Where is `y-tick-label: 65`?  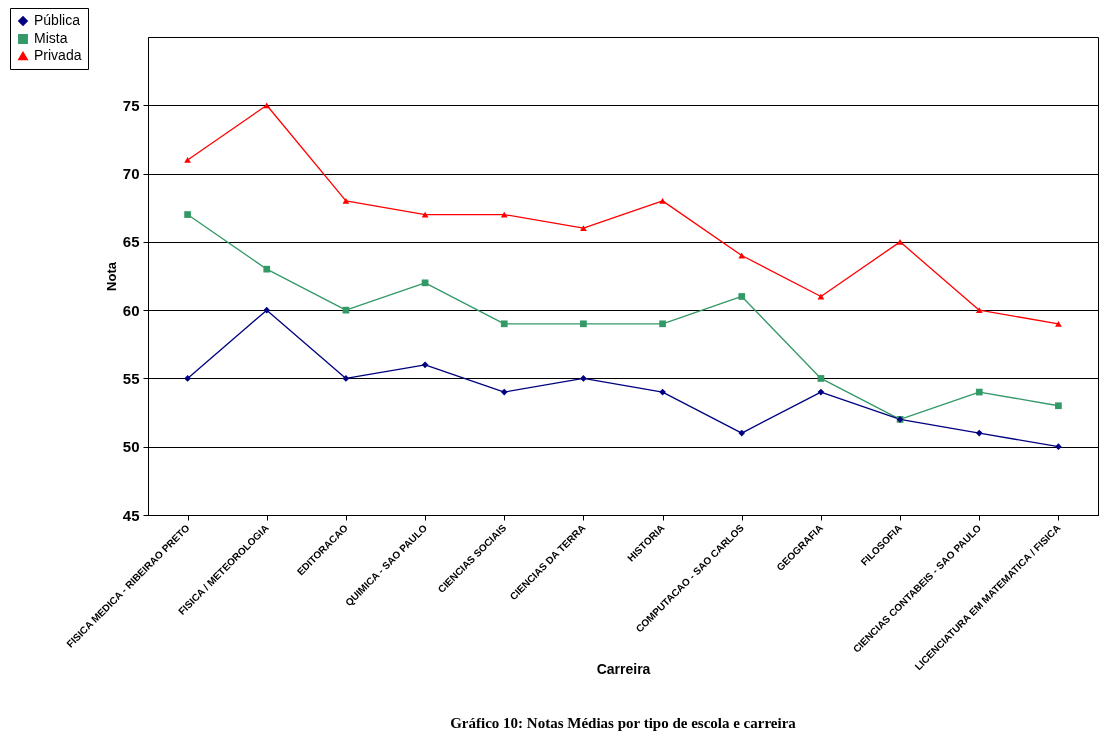
y-tick-label: 65 is located at coordinates (131, 242).